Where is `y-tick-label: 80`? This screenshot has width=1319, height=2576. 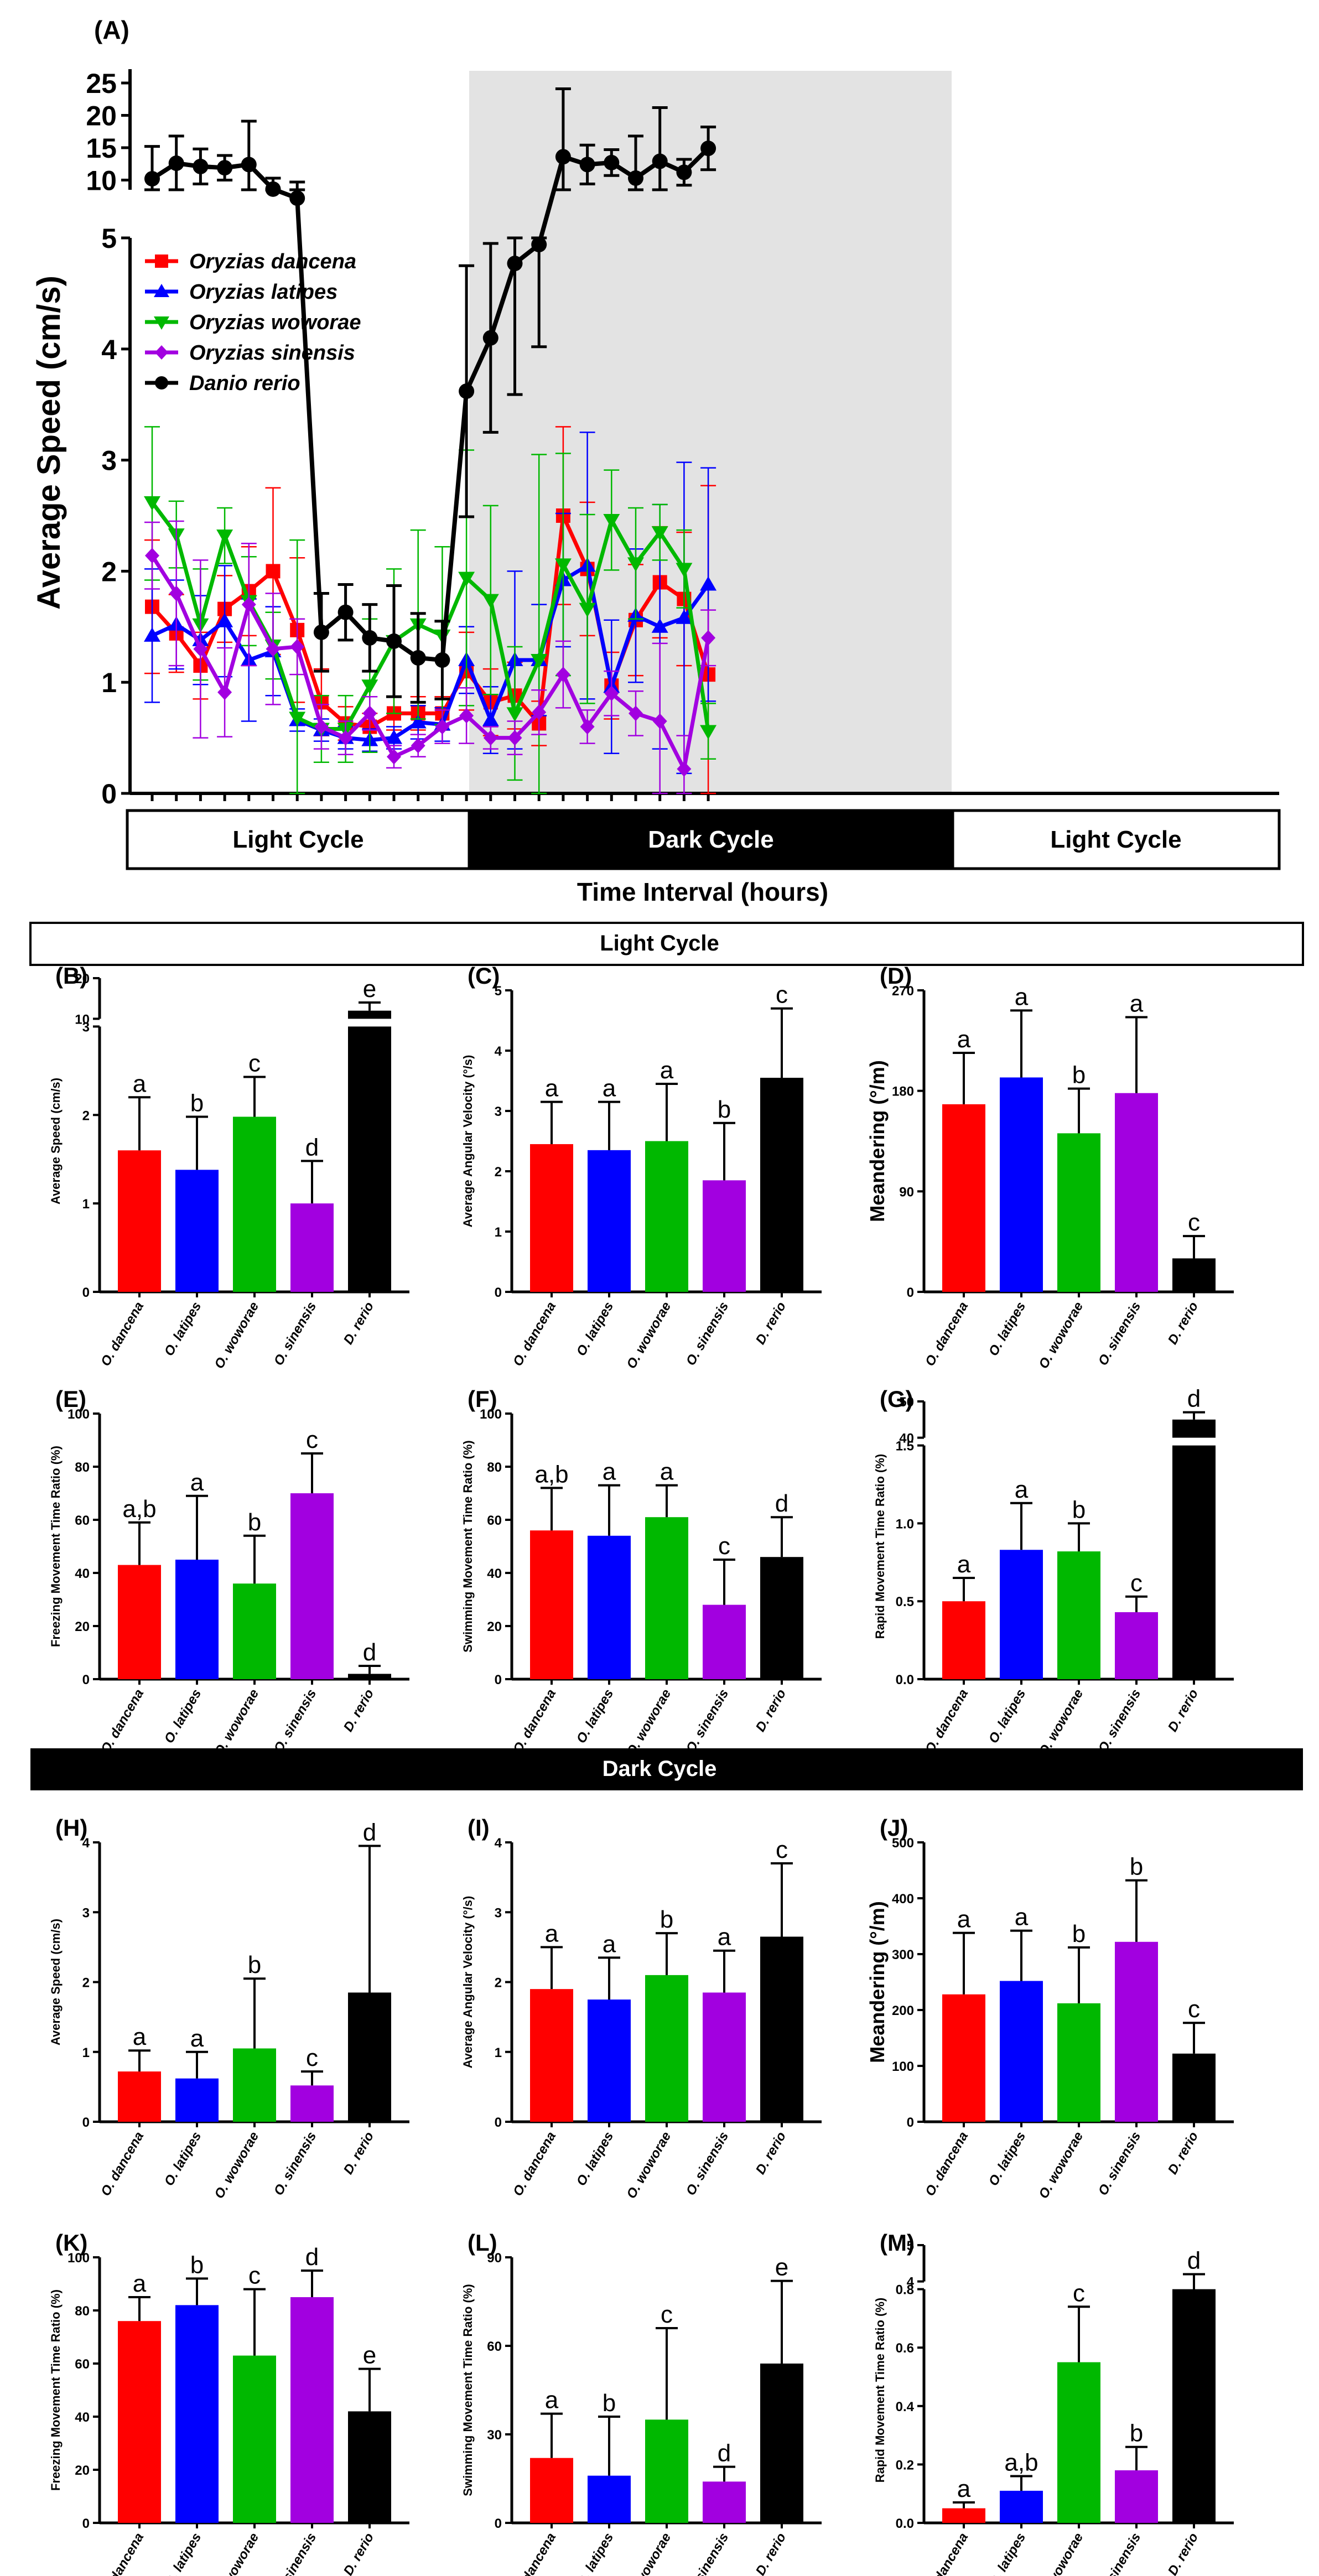 y-tick-label: 80 is located at coordinates (494, 1467).